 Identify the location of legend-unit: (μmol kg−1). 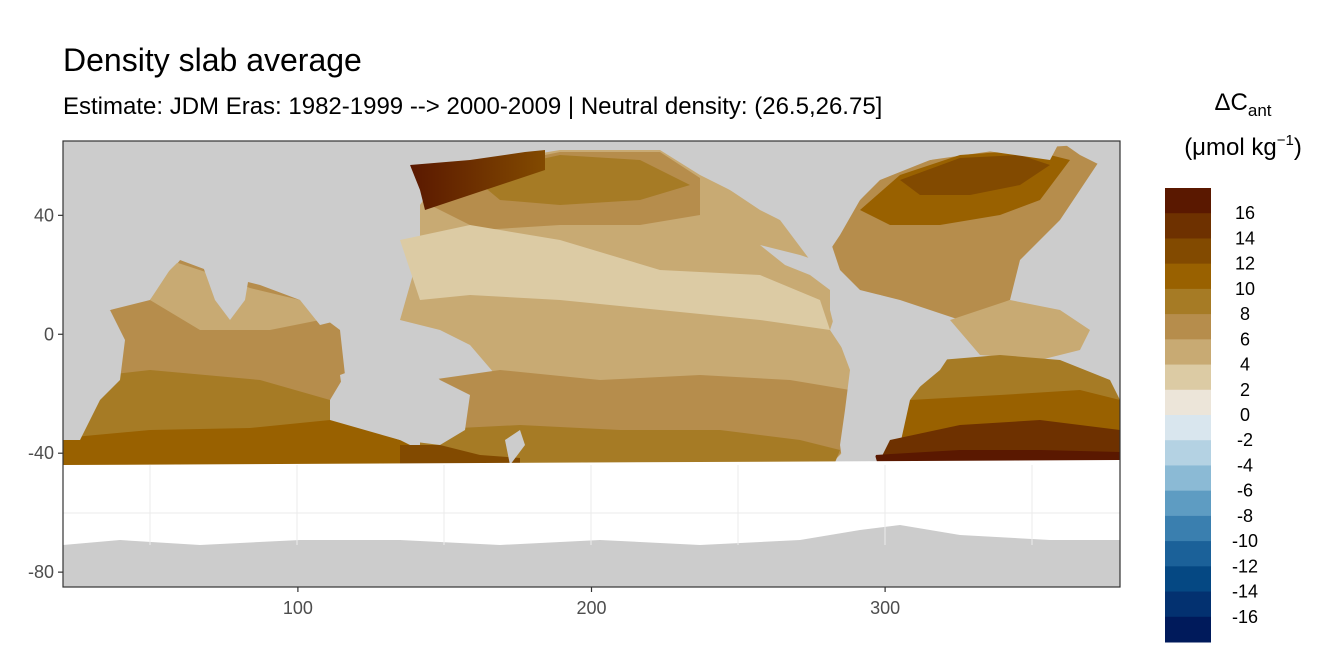
(1243, 146).